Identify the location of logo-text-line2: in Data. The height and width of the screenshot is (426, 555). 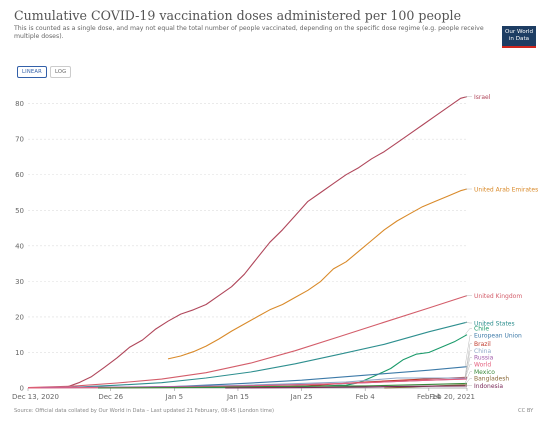
(519, 38).